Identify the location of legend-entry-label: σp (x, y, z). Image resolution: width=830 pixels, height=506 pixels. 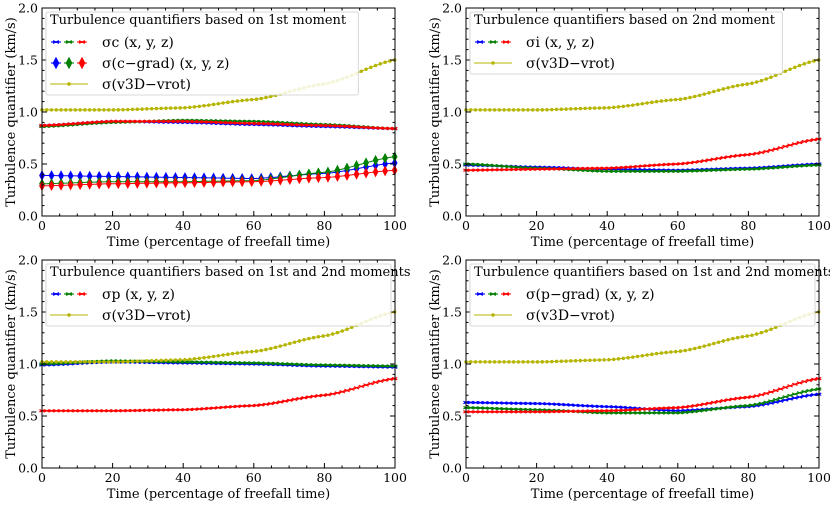
(138, 295).